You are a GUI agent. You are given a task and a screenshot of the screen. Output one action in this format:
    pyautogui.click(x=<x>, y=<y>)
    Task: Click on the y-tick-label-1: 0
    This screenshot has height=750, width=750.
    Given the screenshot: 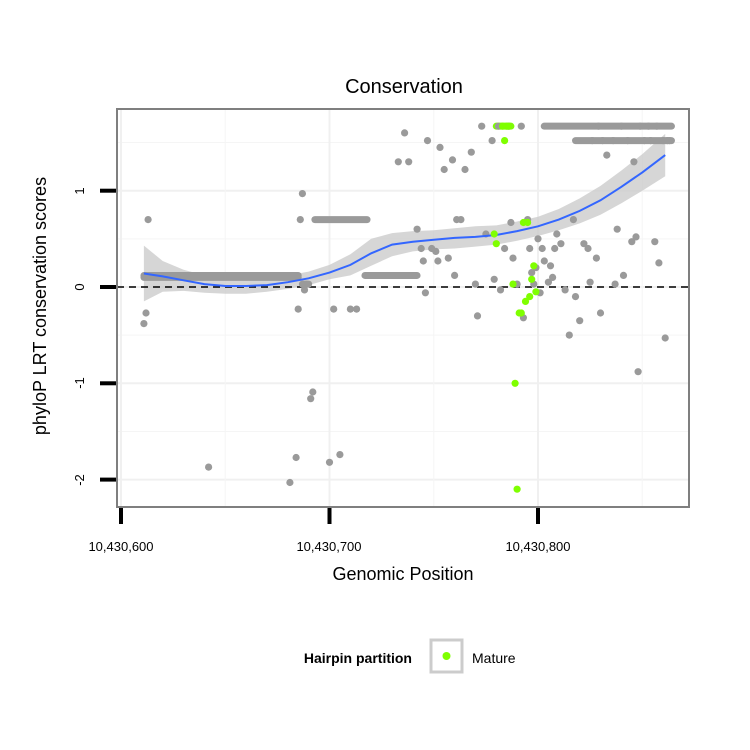 What is the action you would take?
    pyautogui.click(x=79, y=286)
    